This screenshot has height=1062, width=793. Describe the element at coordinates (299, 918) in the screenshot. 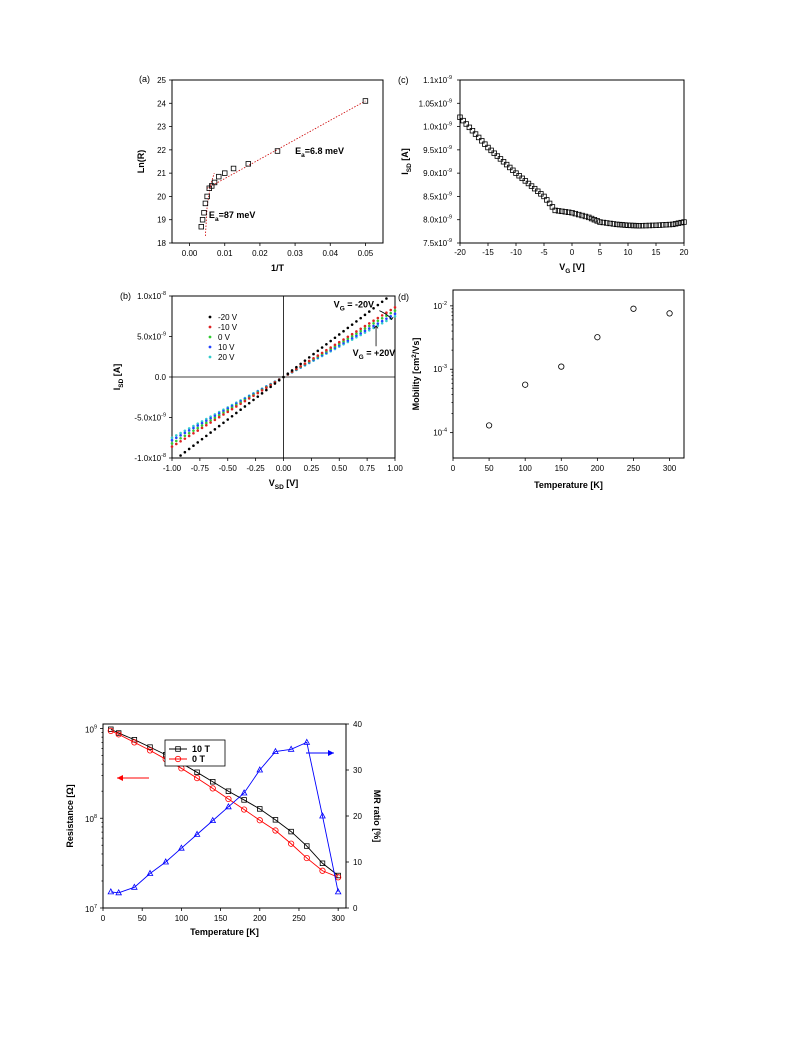

I see `x-tick-label: 250` at that location.